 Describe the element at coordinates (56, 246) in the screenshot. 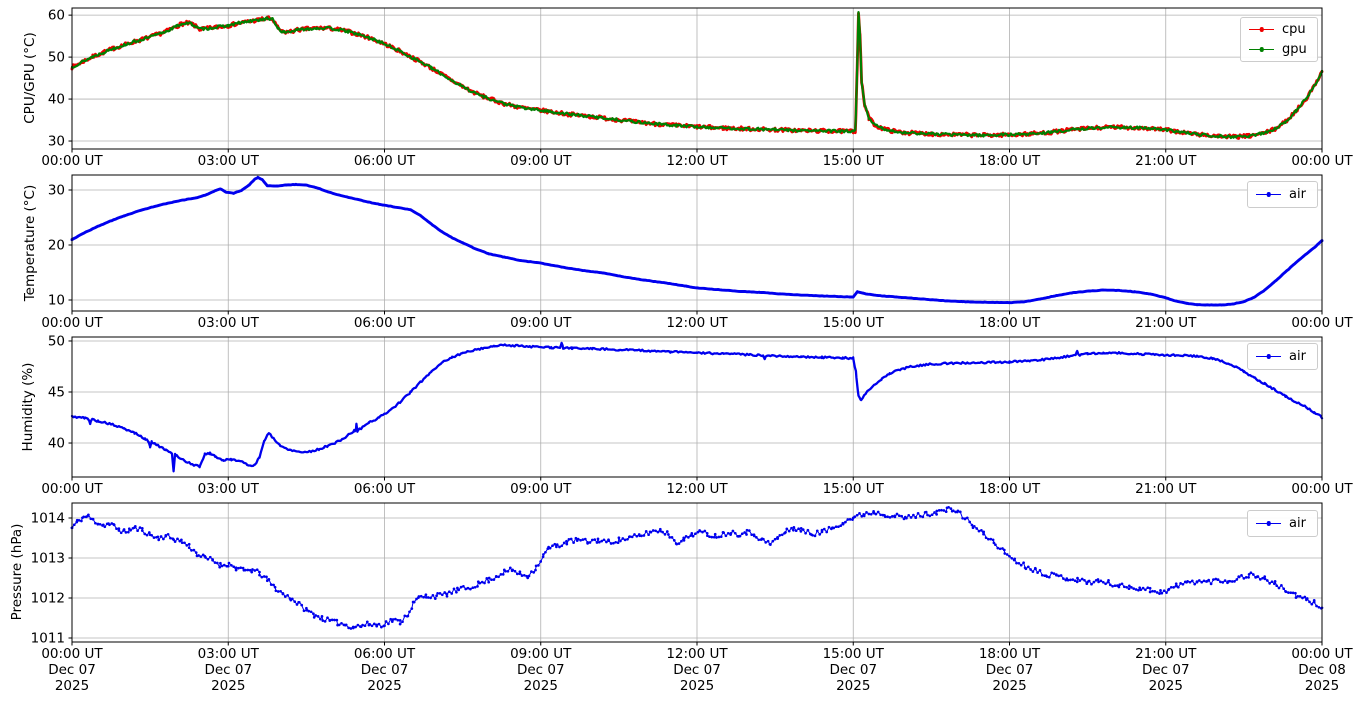

I see `y-tick-label: 20` at that location.